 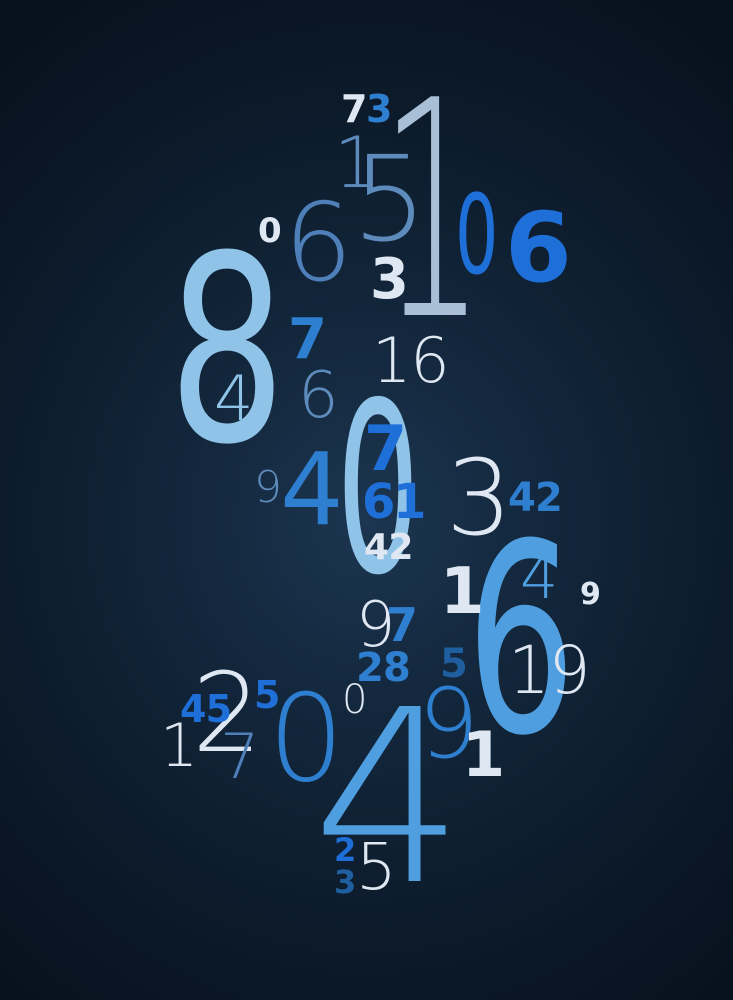 I want to click on digit-1-white-low: 1, so click(x=483, y=754).